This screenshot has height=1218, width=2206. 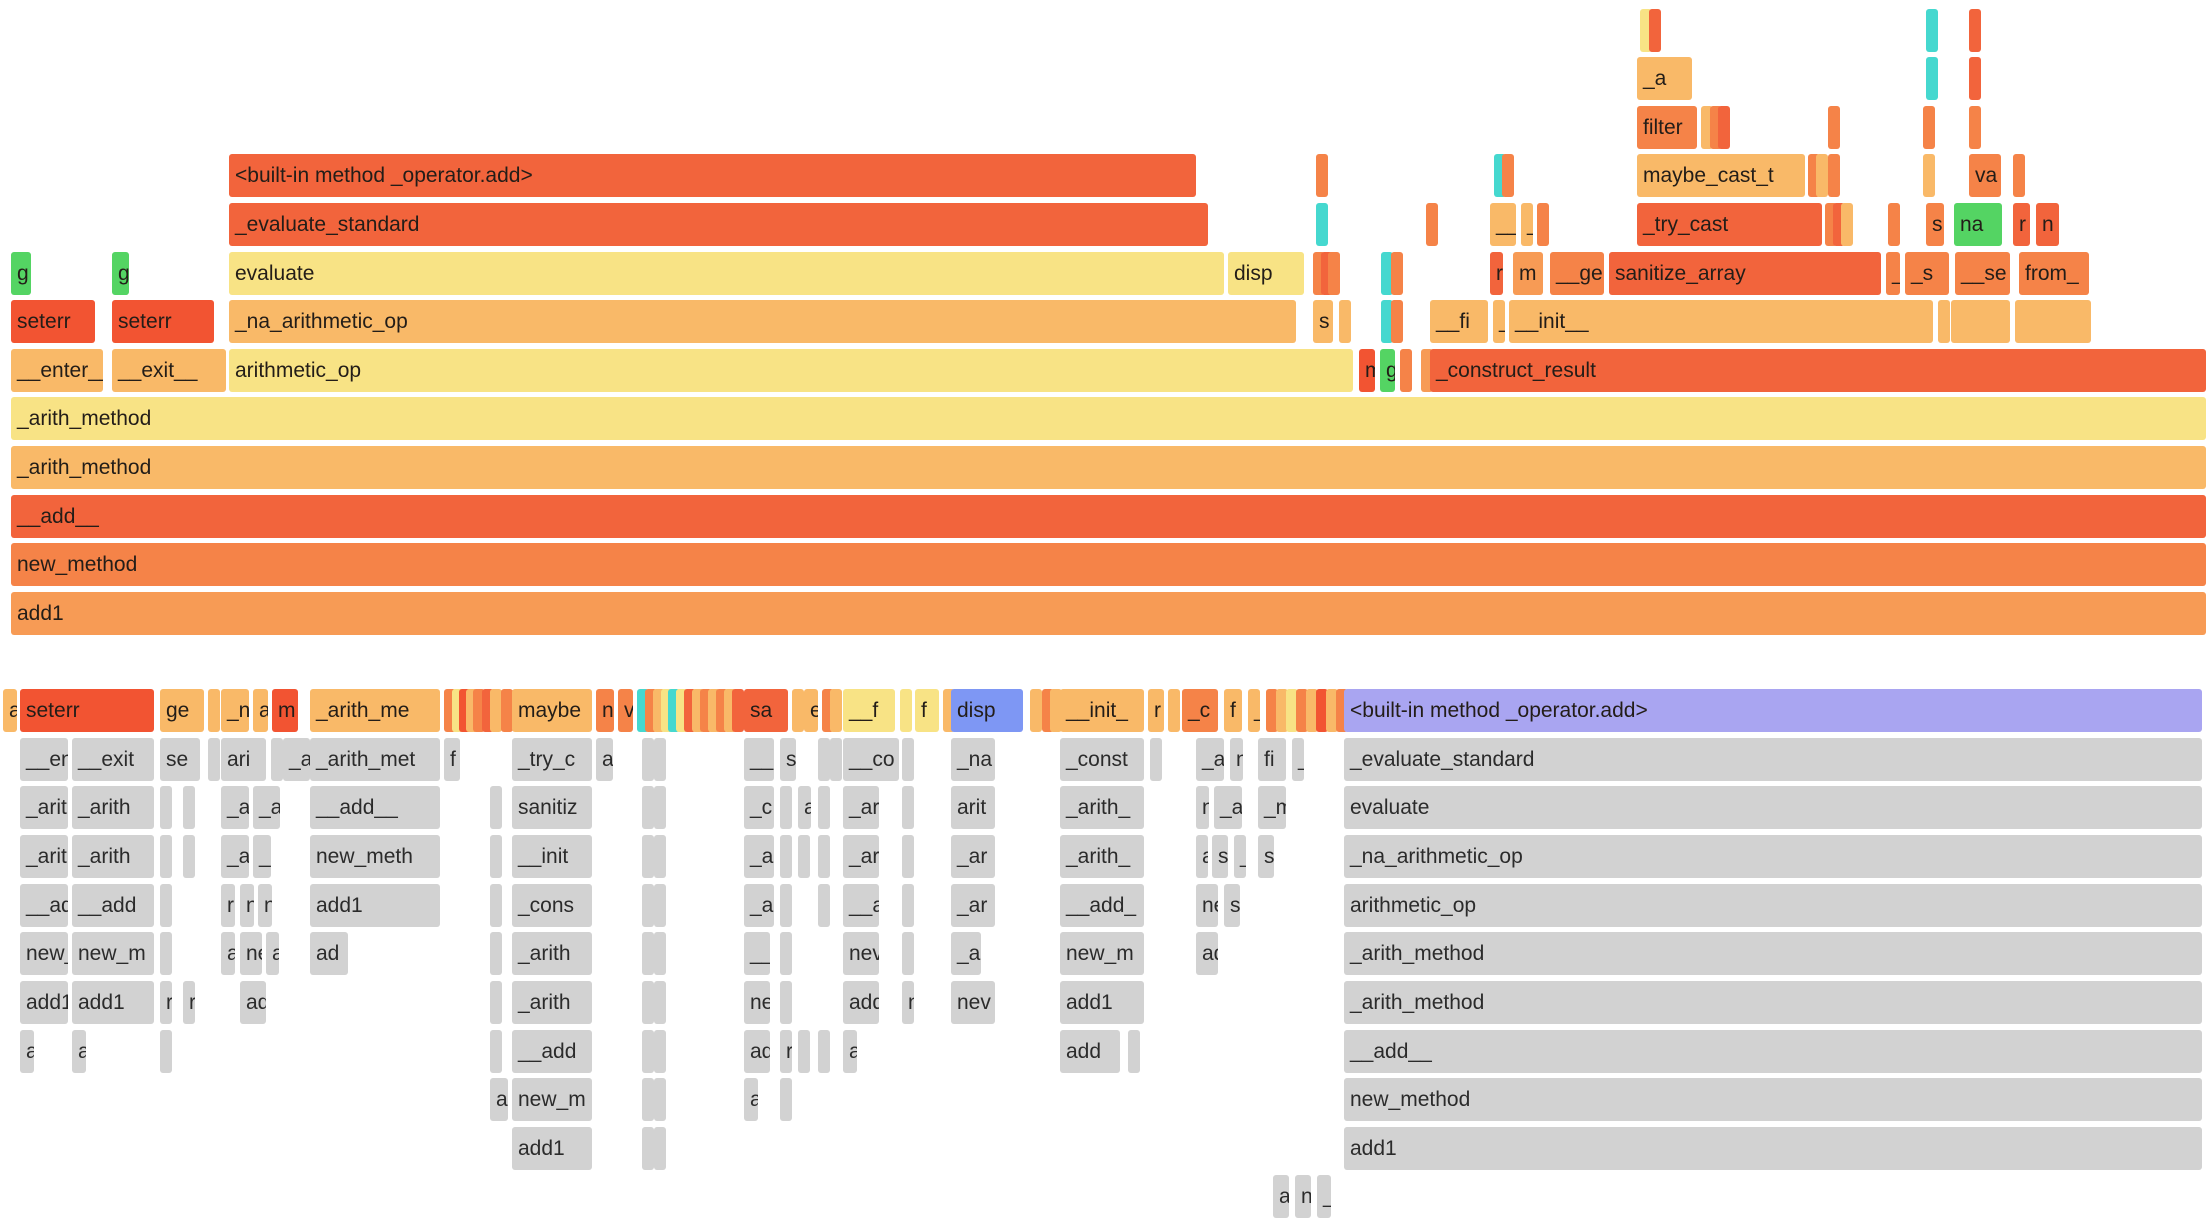 I want to click on frame-ne: ne, so click(x=1207, y=905).